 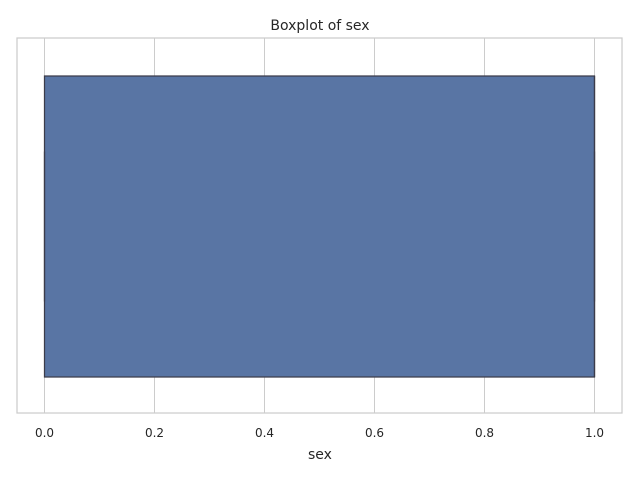 What do you see at coordinates (319, 26) in the screenshot?
I see `chart-title: Boxplot of sex` at bounding box center [319, 26].